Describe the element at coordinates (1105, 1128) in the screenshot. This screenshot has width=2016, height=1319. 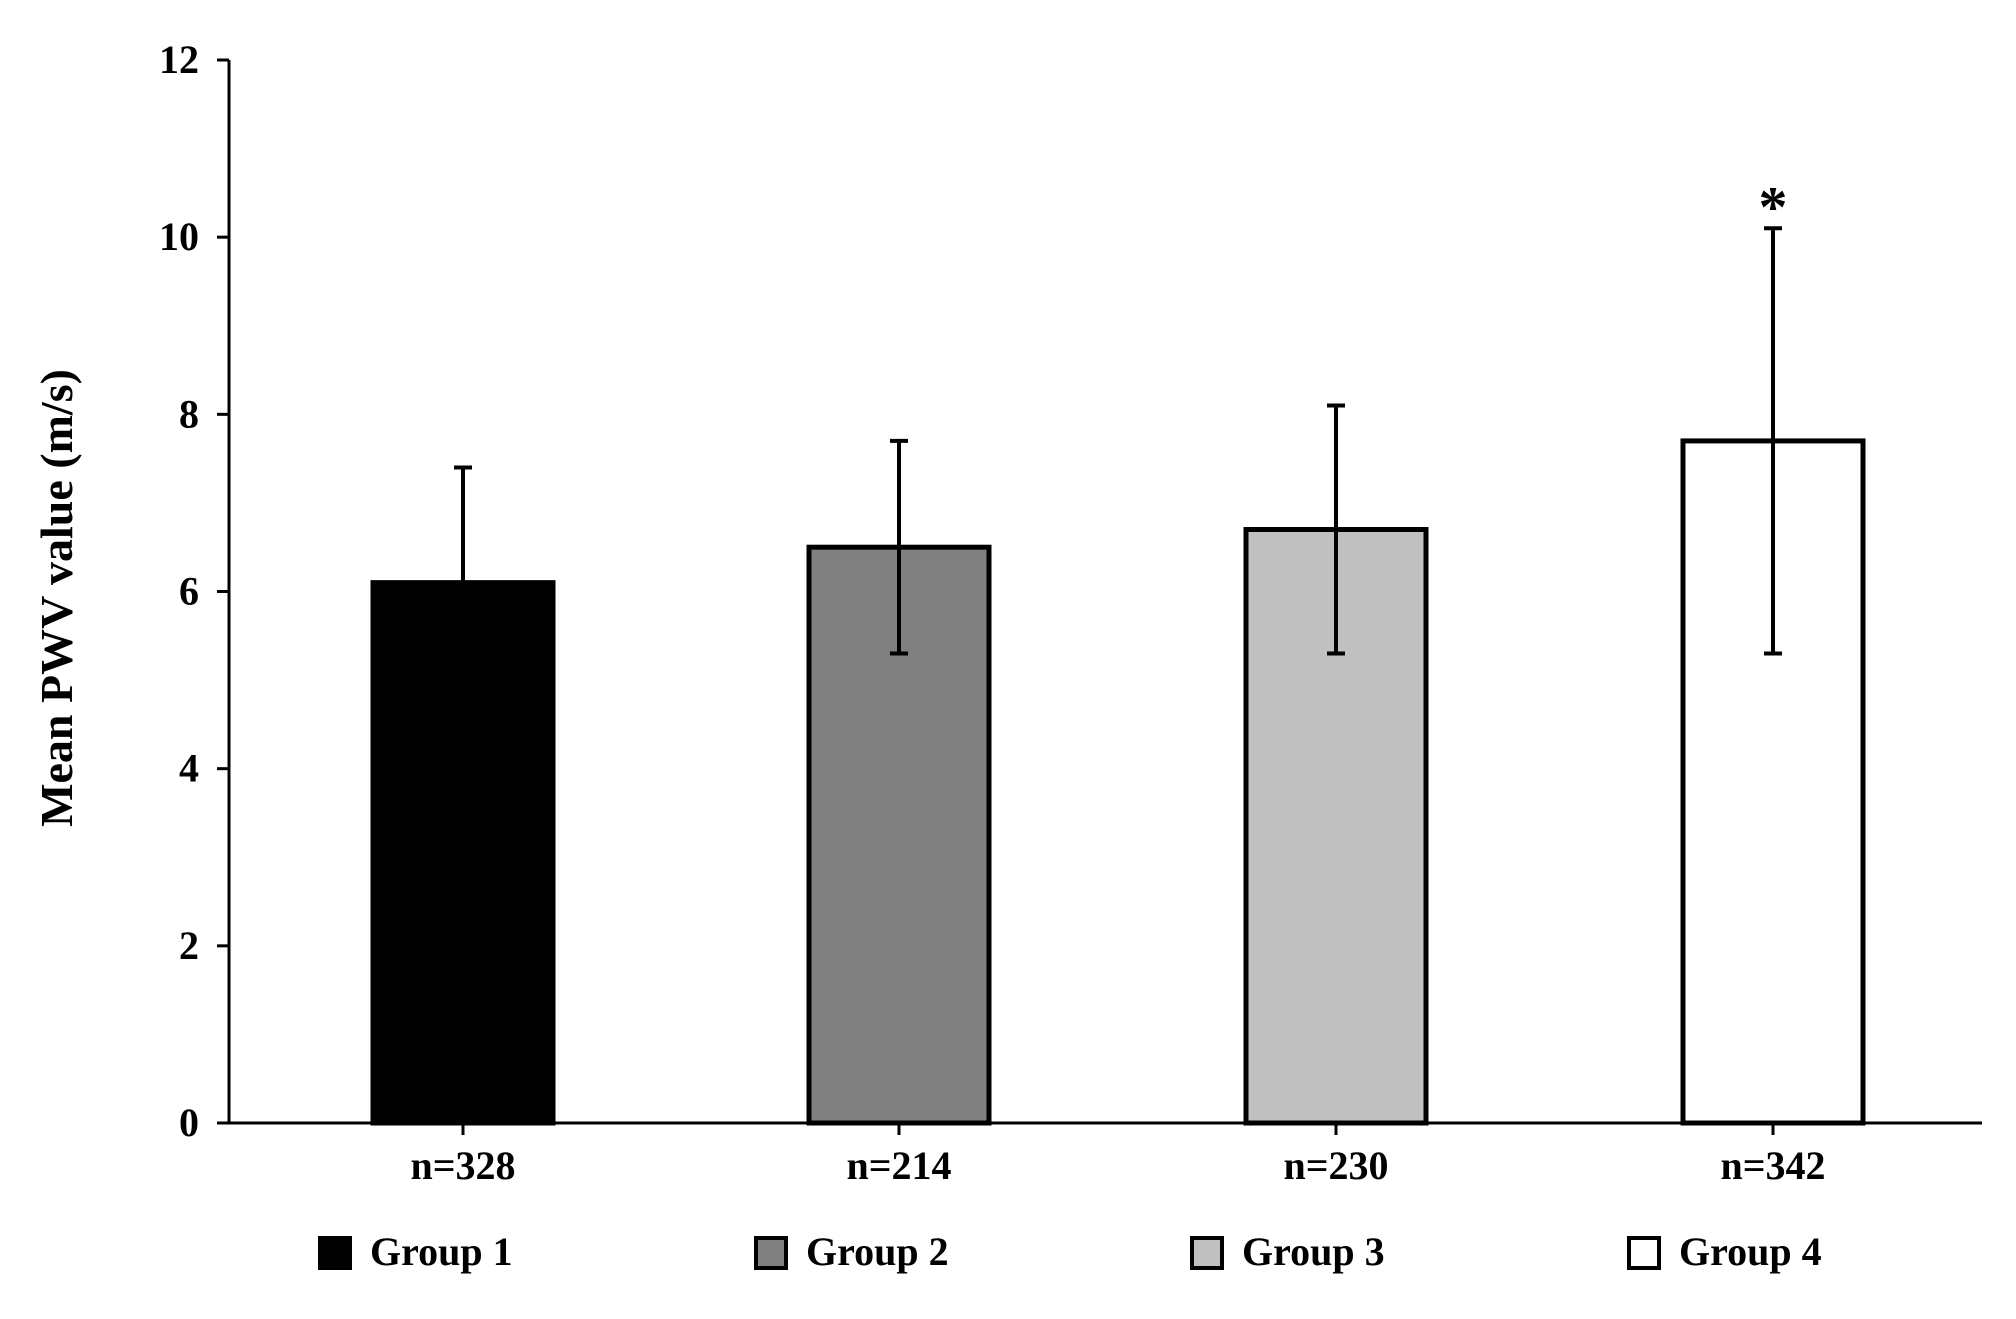
I see `x-axis` at that location.